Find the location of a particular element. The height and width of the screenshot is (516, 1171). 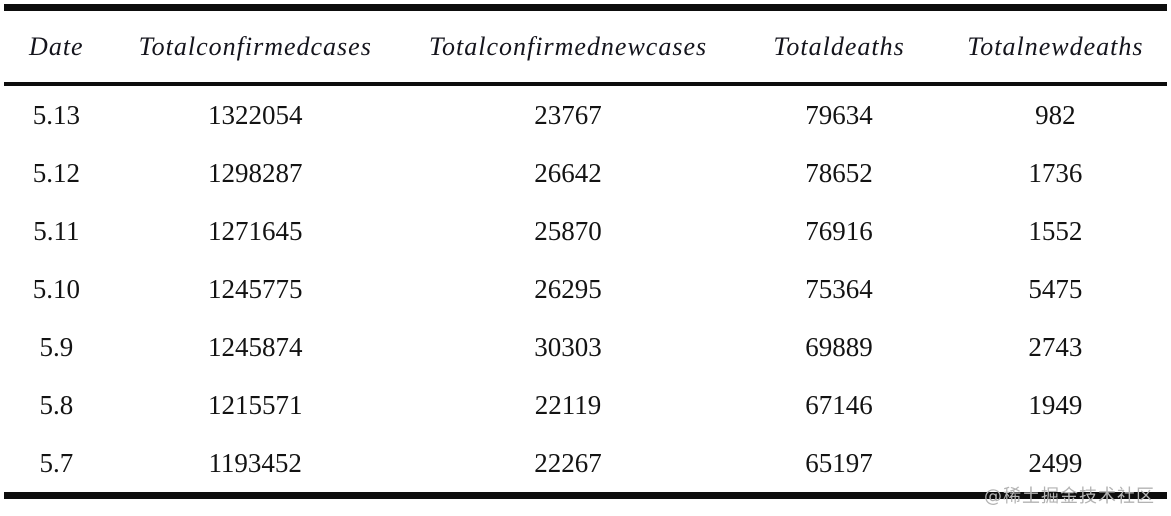

cell-total-confirmed-new-cases: 26295 is located at coordinates (568, 288).